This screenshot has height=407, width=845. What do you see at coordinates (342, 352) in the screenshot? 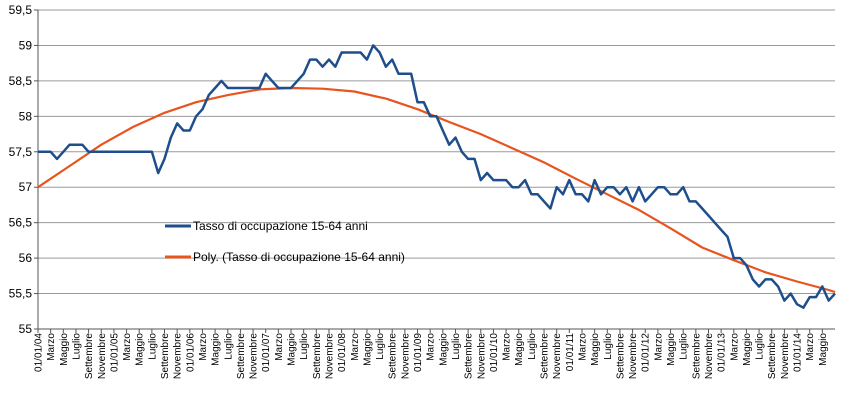
I see `x-tick-label: 01/01/08` at bounding box center [342, 352].